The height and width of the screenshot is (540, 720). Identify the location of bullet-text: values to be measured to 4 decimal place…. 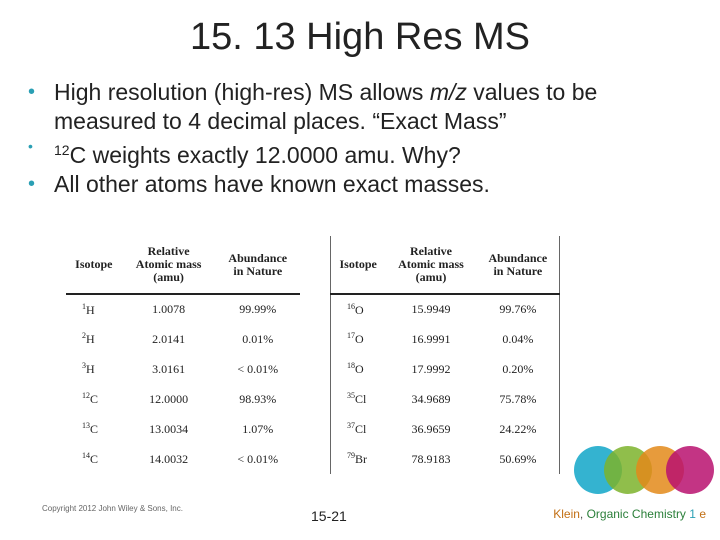
(326, 106).